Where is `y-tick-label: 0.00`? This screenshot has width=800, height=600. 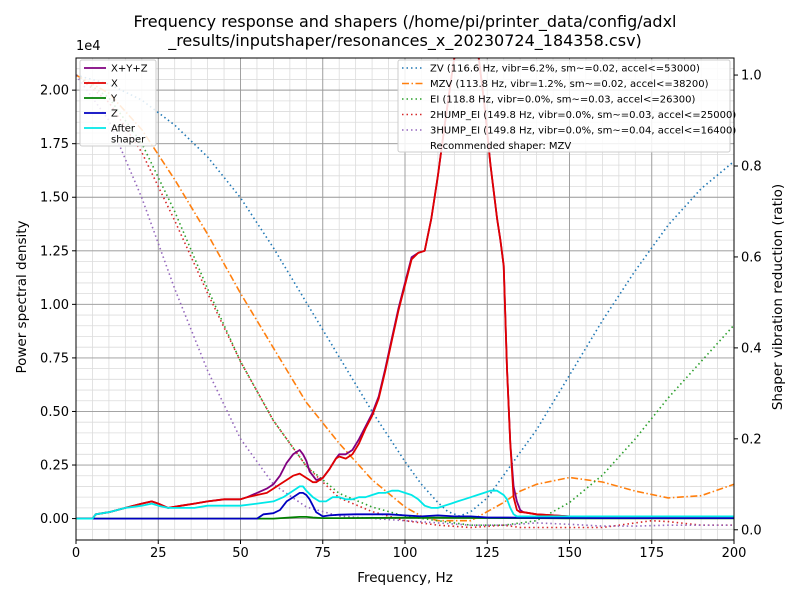
y-tick-label: 0.00 is located at coordinates (54, 519).